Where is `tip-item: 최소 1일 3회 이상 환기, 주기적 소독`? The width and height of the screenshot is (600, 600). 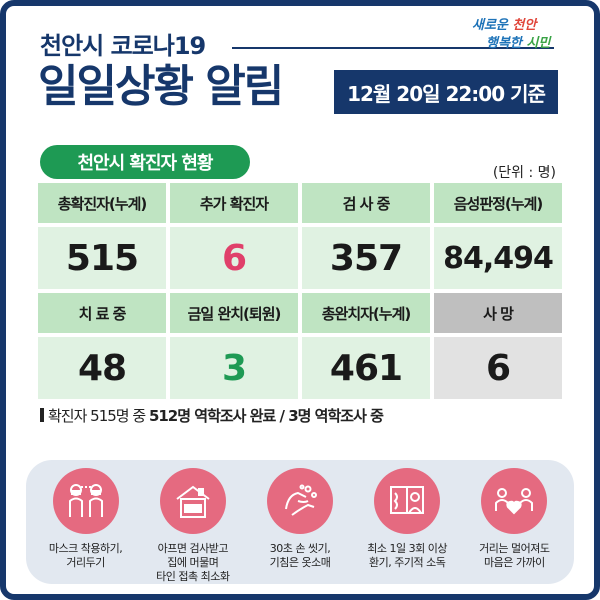
tip-item: 최소 1일 3회 이상 환기, 주기적 소독 is located at coordinates (407, 526).